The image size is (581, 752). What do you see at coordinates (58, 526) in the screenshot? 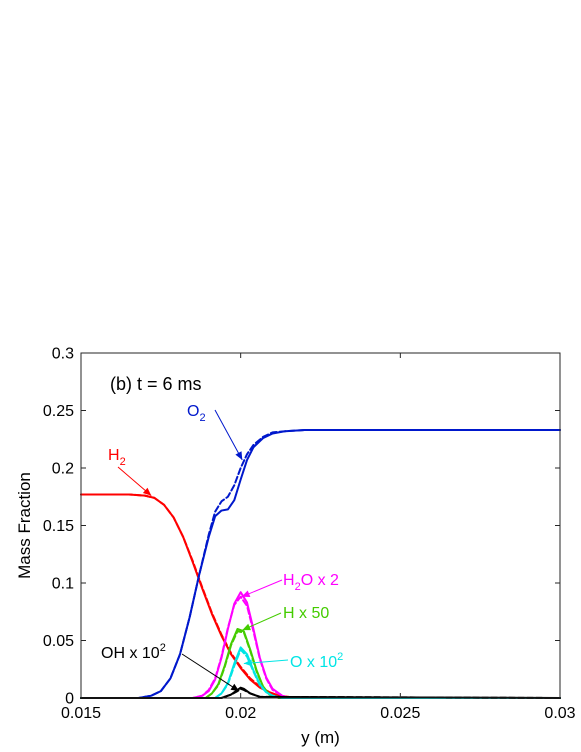
I see `y-tick-label: 0.15` at bounding box center [58, 526].